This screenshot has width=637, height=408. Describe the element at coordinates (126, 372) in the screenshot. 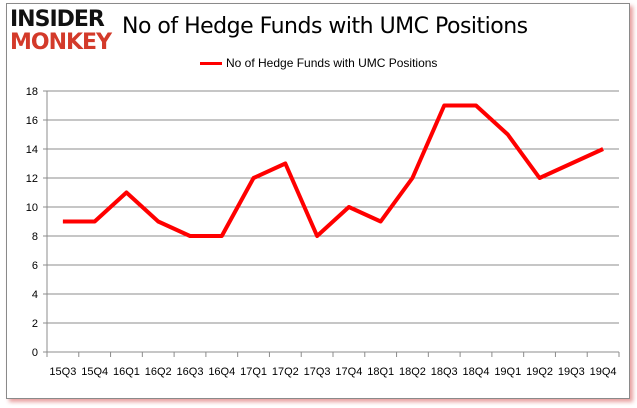

I see `x-tick-label: 16Q1` at that location.